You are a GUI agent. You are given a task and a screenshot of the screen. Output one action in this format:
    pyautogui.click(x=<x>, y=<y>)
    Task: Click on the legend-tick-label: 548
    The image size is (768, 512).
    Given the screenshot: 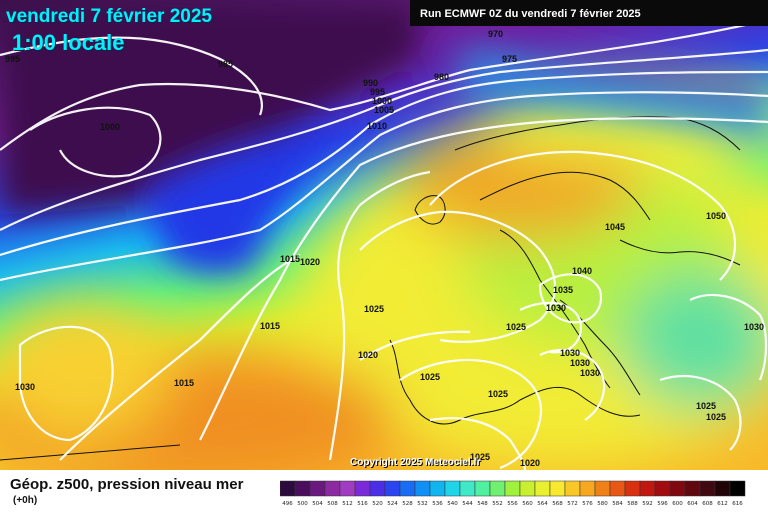 What is the action you would take?
    pyautogui.click(x=482, y=504)
    